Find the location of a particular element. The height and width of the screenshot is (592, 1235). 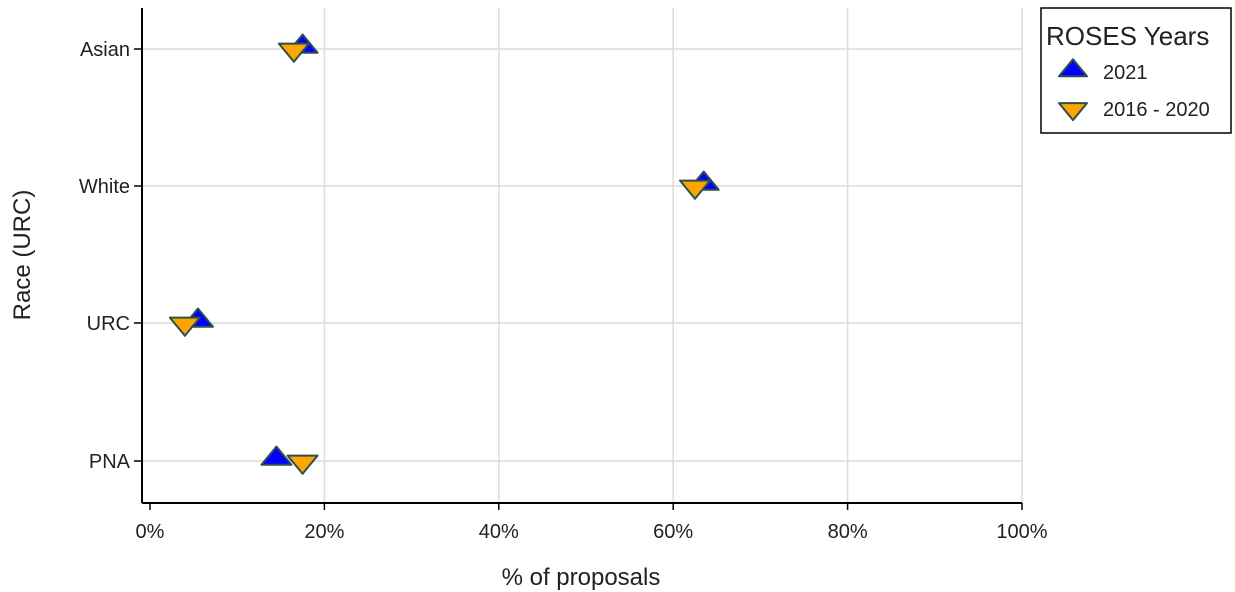

legend-title: ROSES Years is located at coordinates (1127, 36).